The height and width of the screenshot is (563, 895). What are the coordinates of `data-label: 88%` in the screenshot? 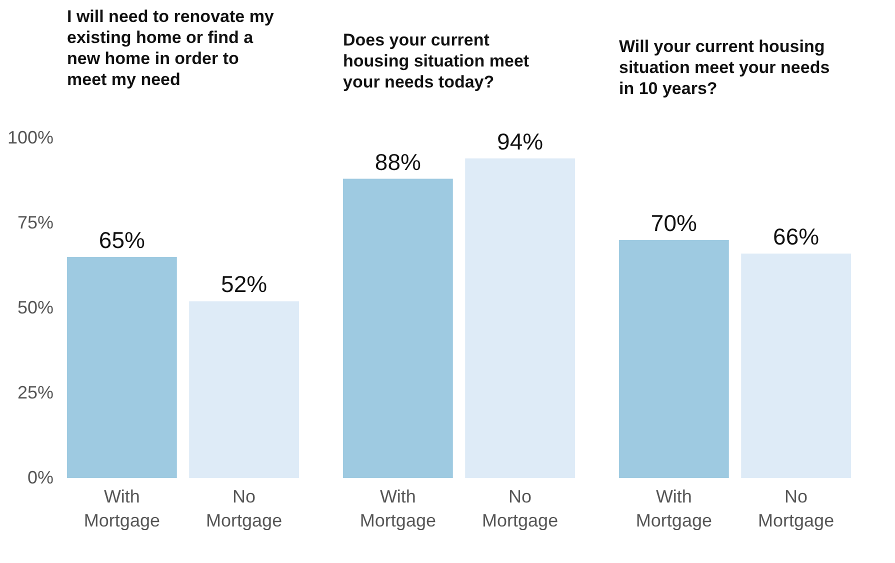 It's located at (397, 161).